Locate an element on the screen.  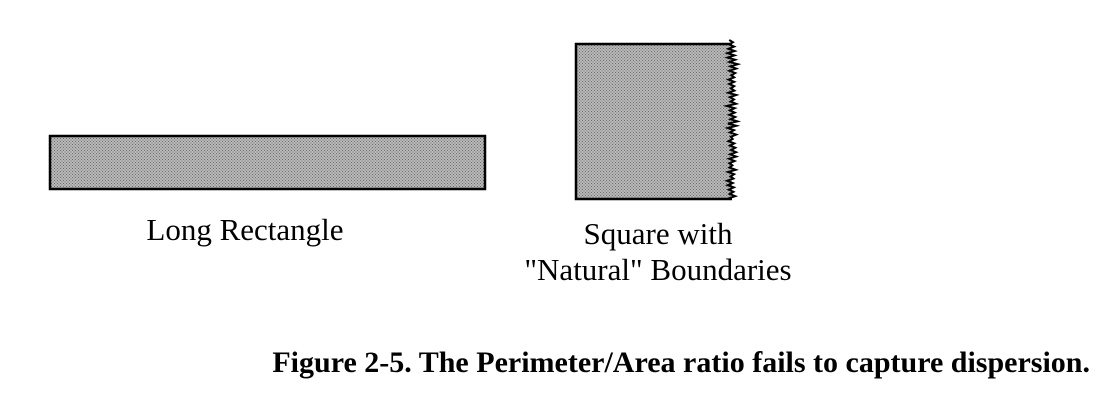
square-with-natural-boundaries is located at coordinates (657, 119).